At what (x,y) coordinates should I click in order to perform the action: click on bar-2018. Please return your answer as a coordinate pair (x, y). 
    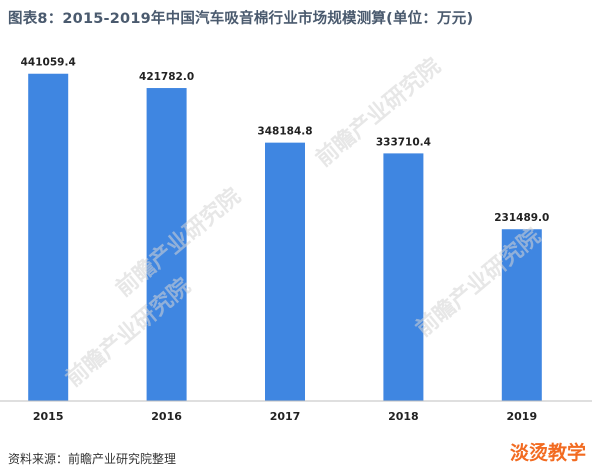
    Looking at the image, I should click on (403, 277).